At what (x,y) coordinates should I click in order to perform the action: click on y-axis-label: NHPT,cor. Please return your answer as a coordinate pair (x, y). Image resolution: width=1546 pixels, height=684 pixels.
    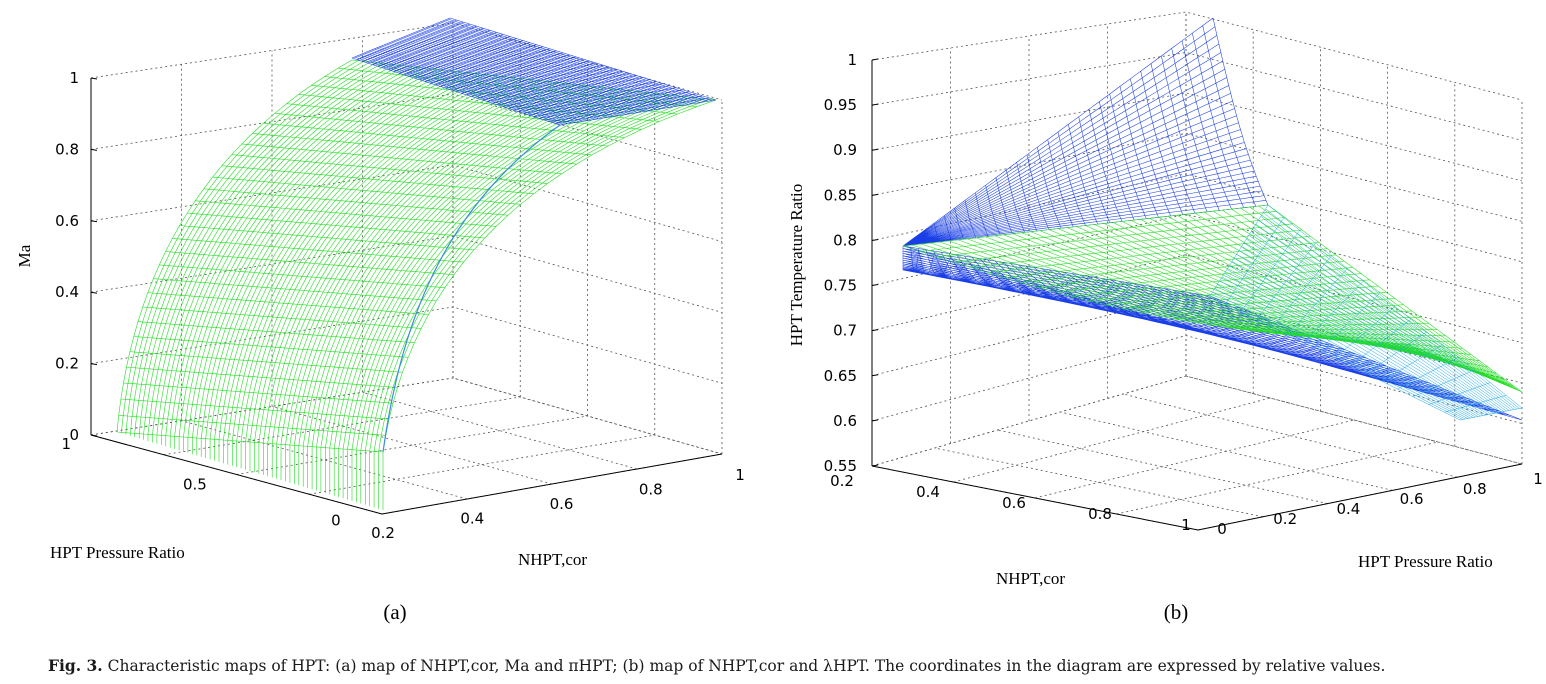
    Looking at the image, I should click on (552, 559).